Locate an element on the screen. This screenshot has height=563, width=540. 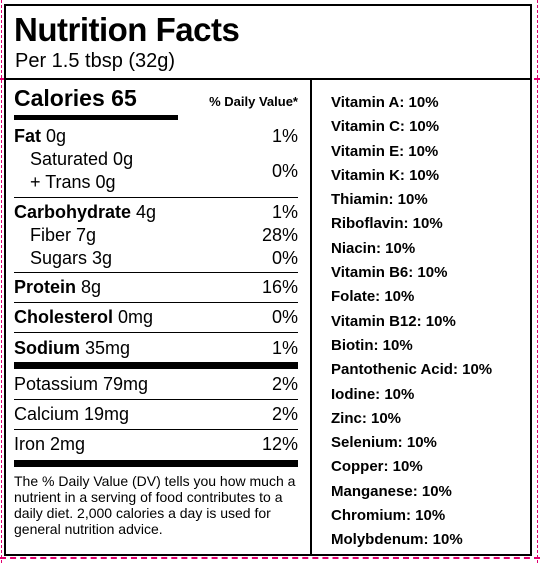
sodium-amount: 35mg is located at coordinates (105, 348).